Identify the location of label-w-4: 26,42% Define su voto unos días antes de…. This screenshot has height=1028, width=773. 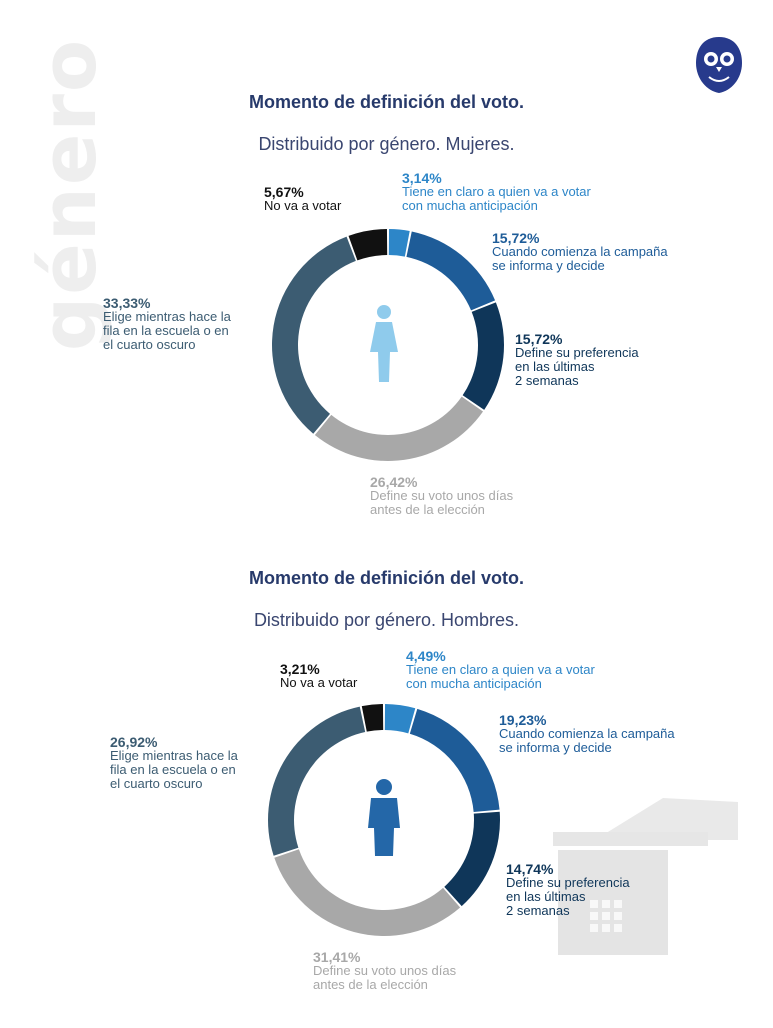
(441, 496).